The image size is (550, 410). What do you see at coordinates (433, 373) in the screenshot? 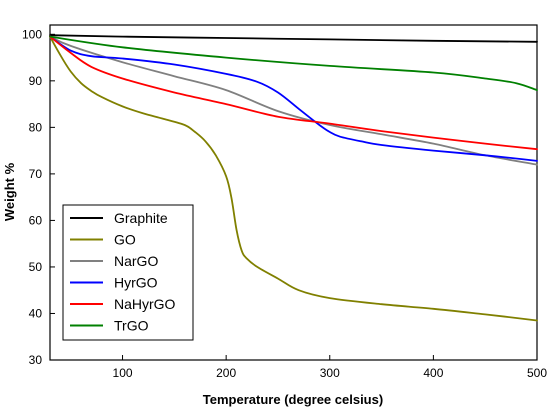
I see `x-tick-label: 400` at bounding box center [433, 373].